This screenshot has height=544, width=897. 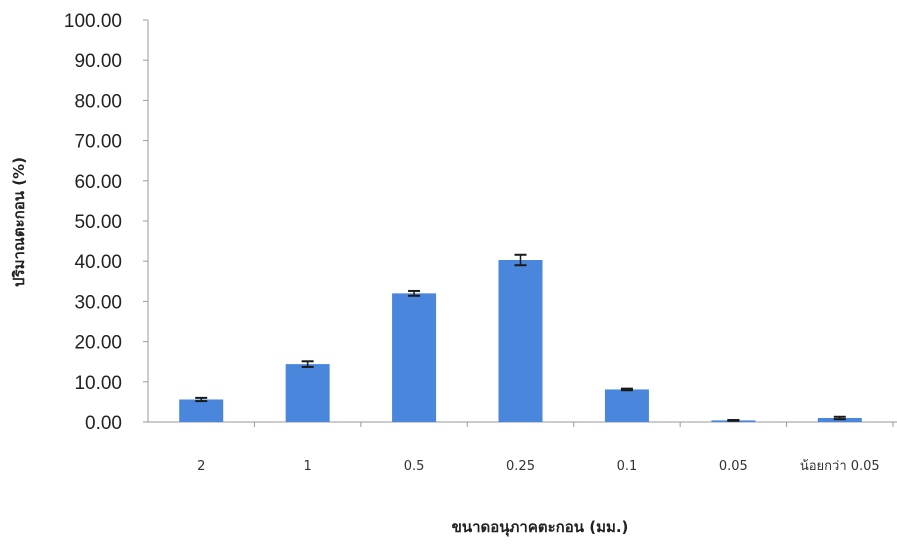 What do you see at coordinates (545, 448) in the screenshot?
I see `x-tick-labels: 2 1 0.5 0.25 0.1 0.05 น้อยกว่า 0.05` at bounding box center [545, 448].